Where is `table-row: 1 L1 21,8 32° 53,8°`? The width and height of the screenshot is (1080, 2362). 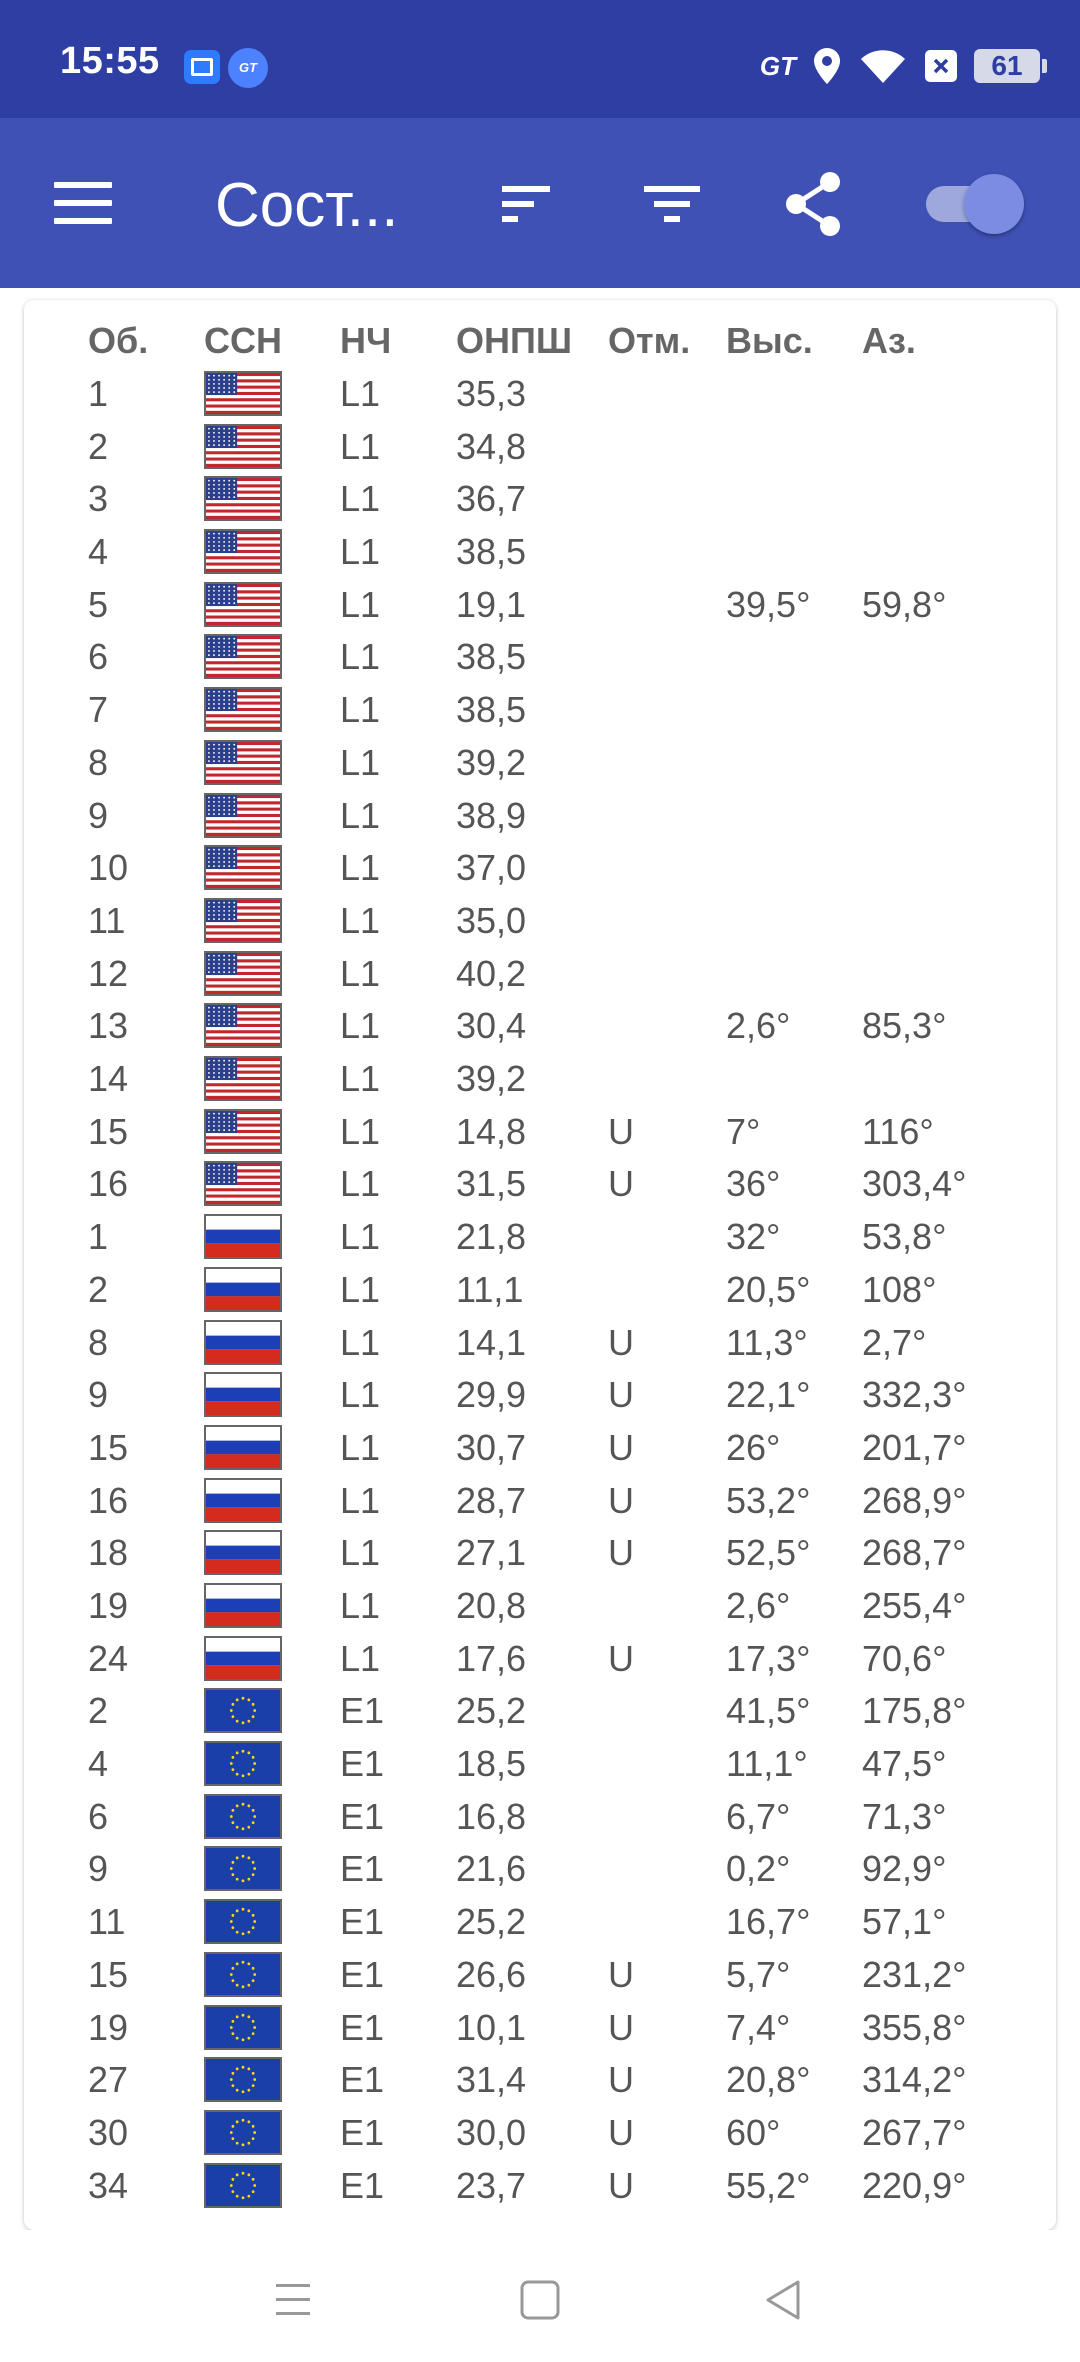
table-row: 1 L1 21,8 32° 53,8° is located at coordinates (540, 1236).